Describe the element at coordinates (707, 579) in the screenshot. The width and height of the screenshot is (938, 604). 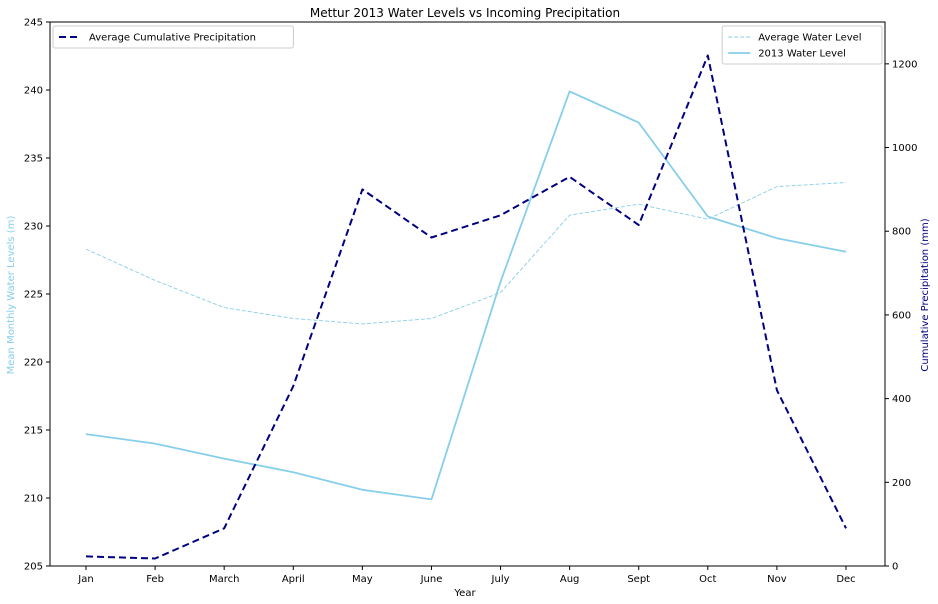
I see `x-tick-label: Oct` at that location.